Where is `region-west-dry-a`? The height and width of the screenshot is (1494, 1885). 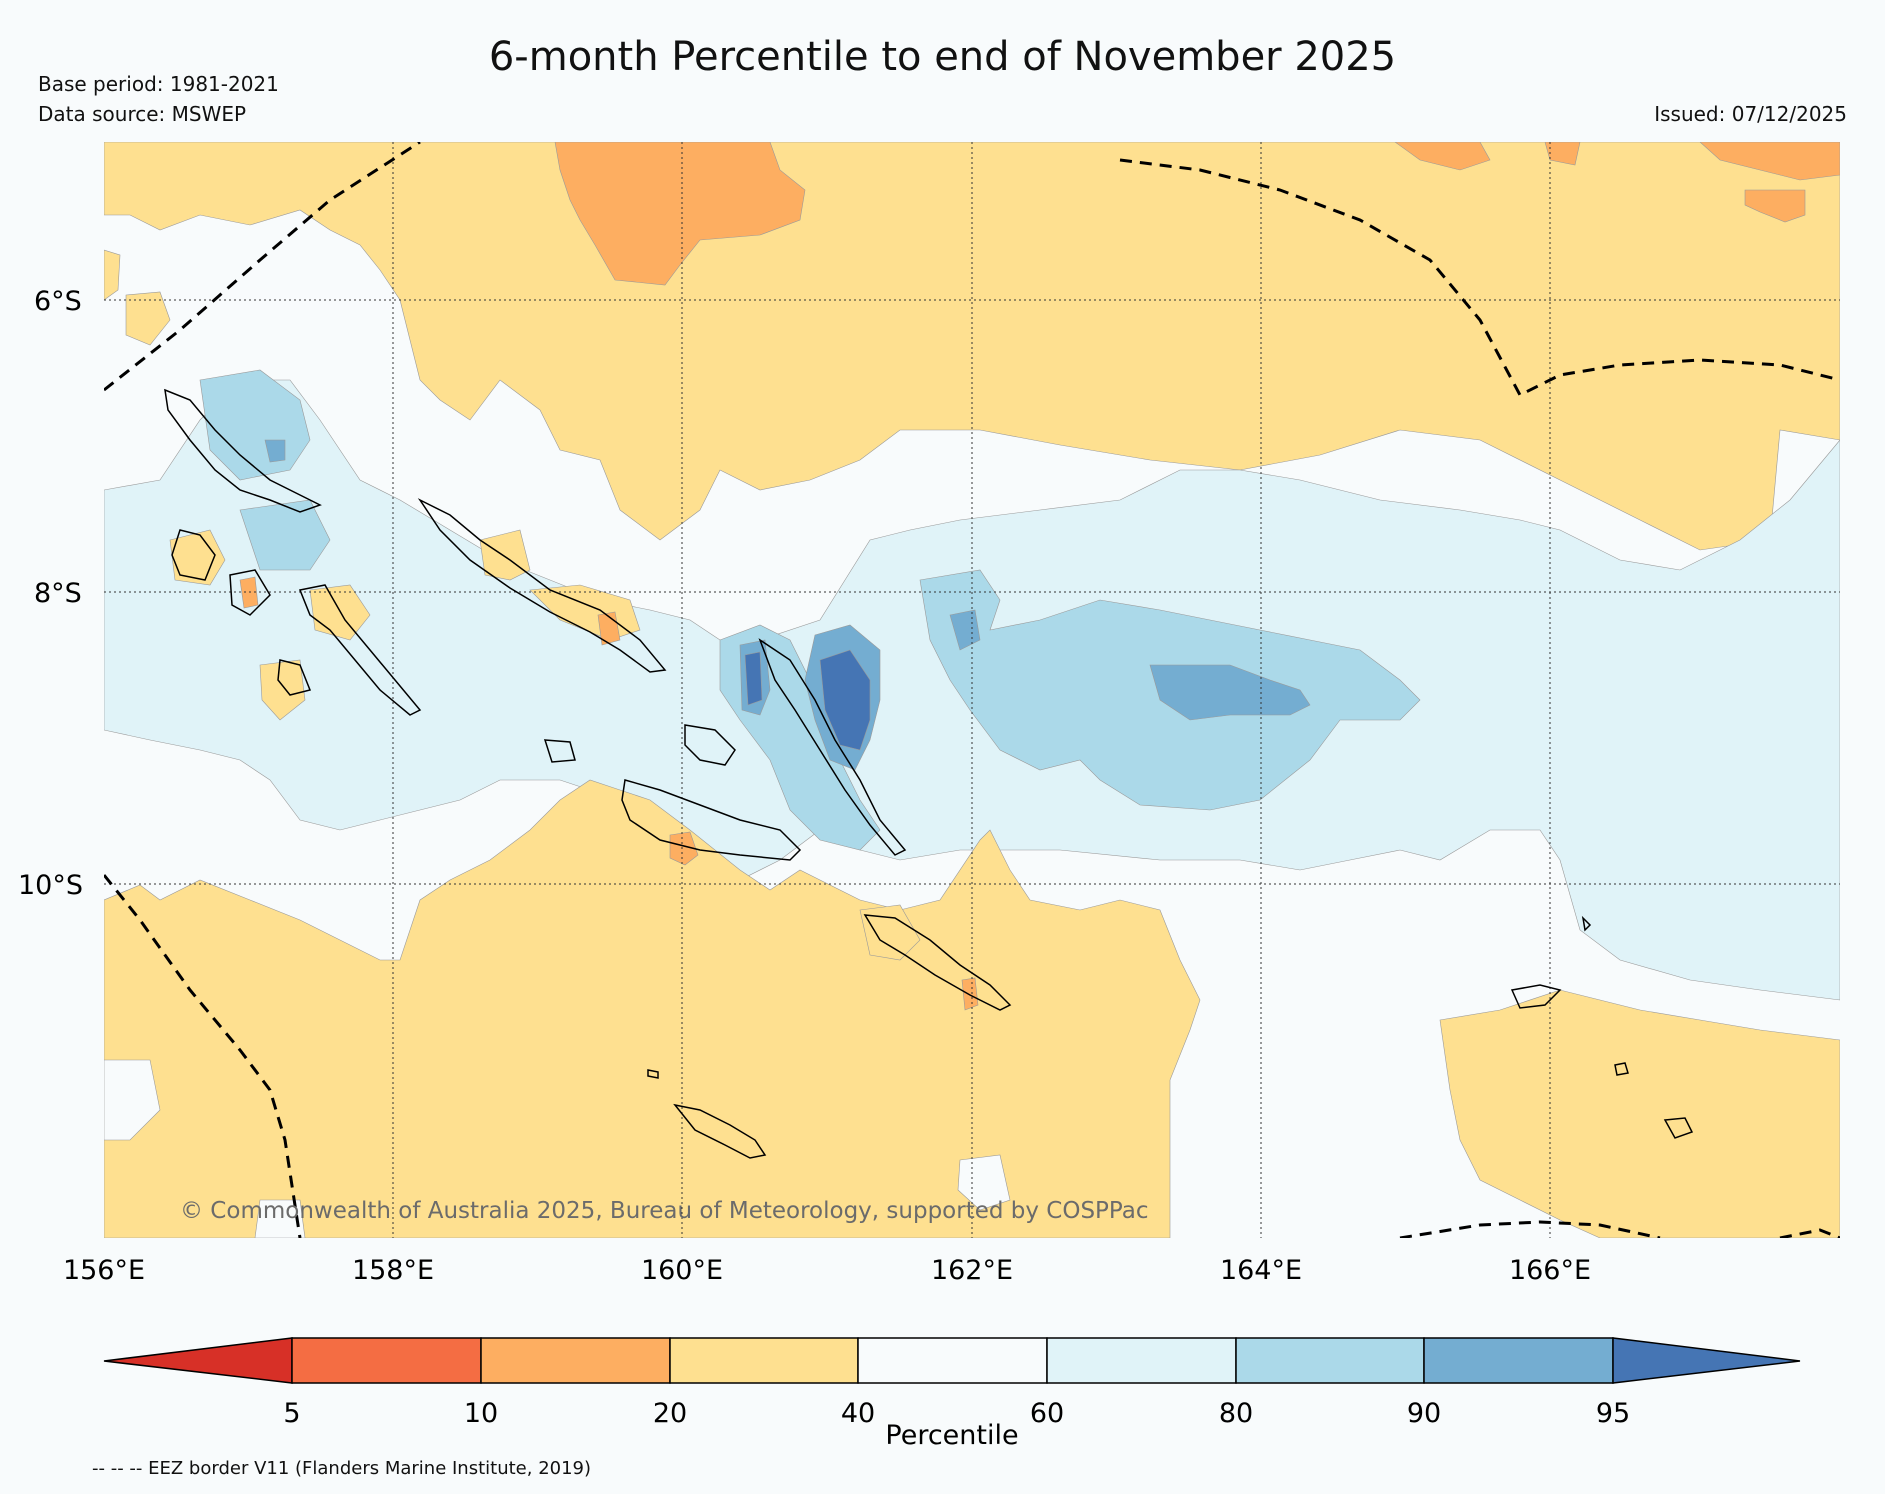
region-west-dry-a is located at coordinates (197, 557).